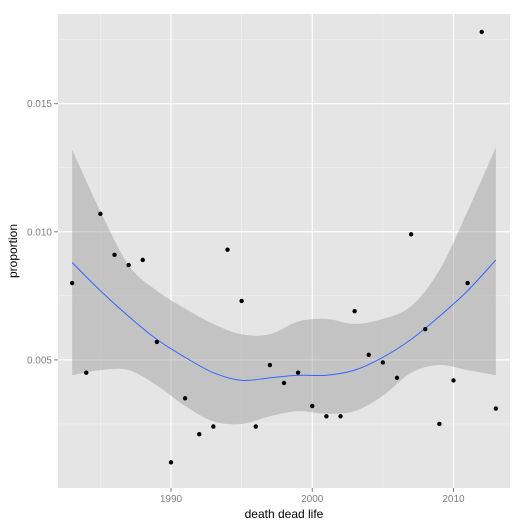 The height and width of the screenshot is (525, 525). I want to click on y-tick-label: 0.005, so click(39, 360).